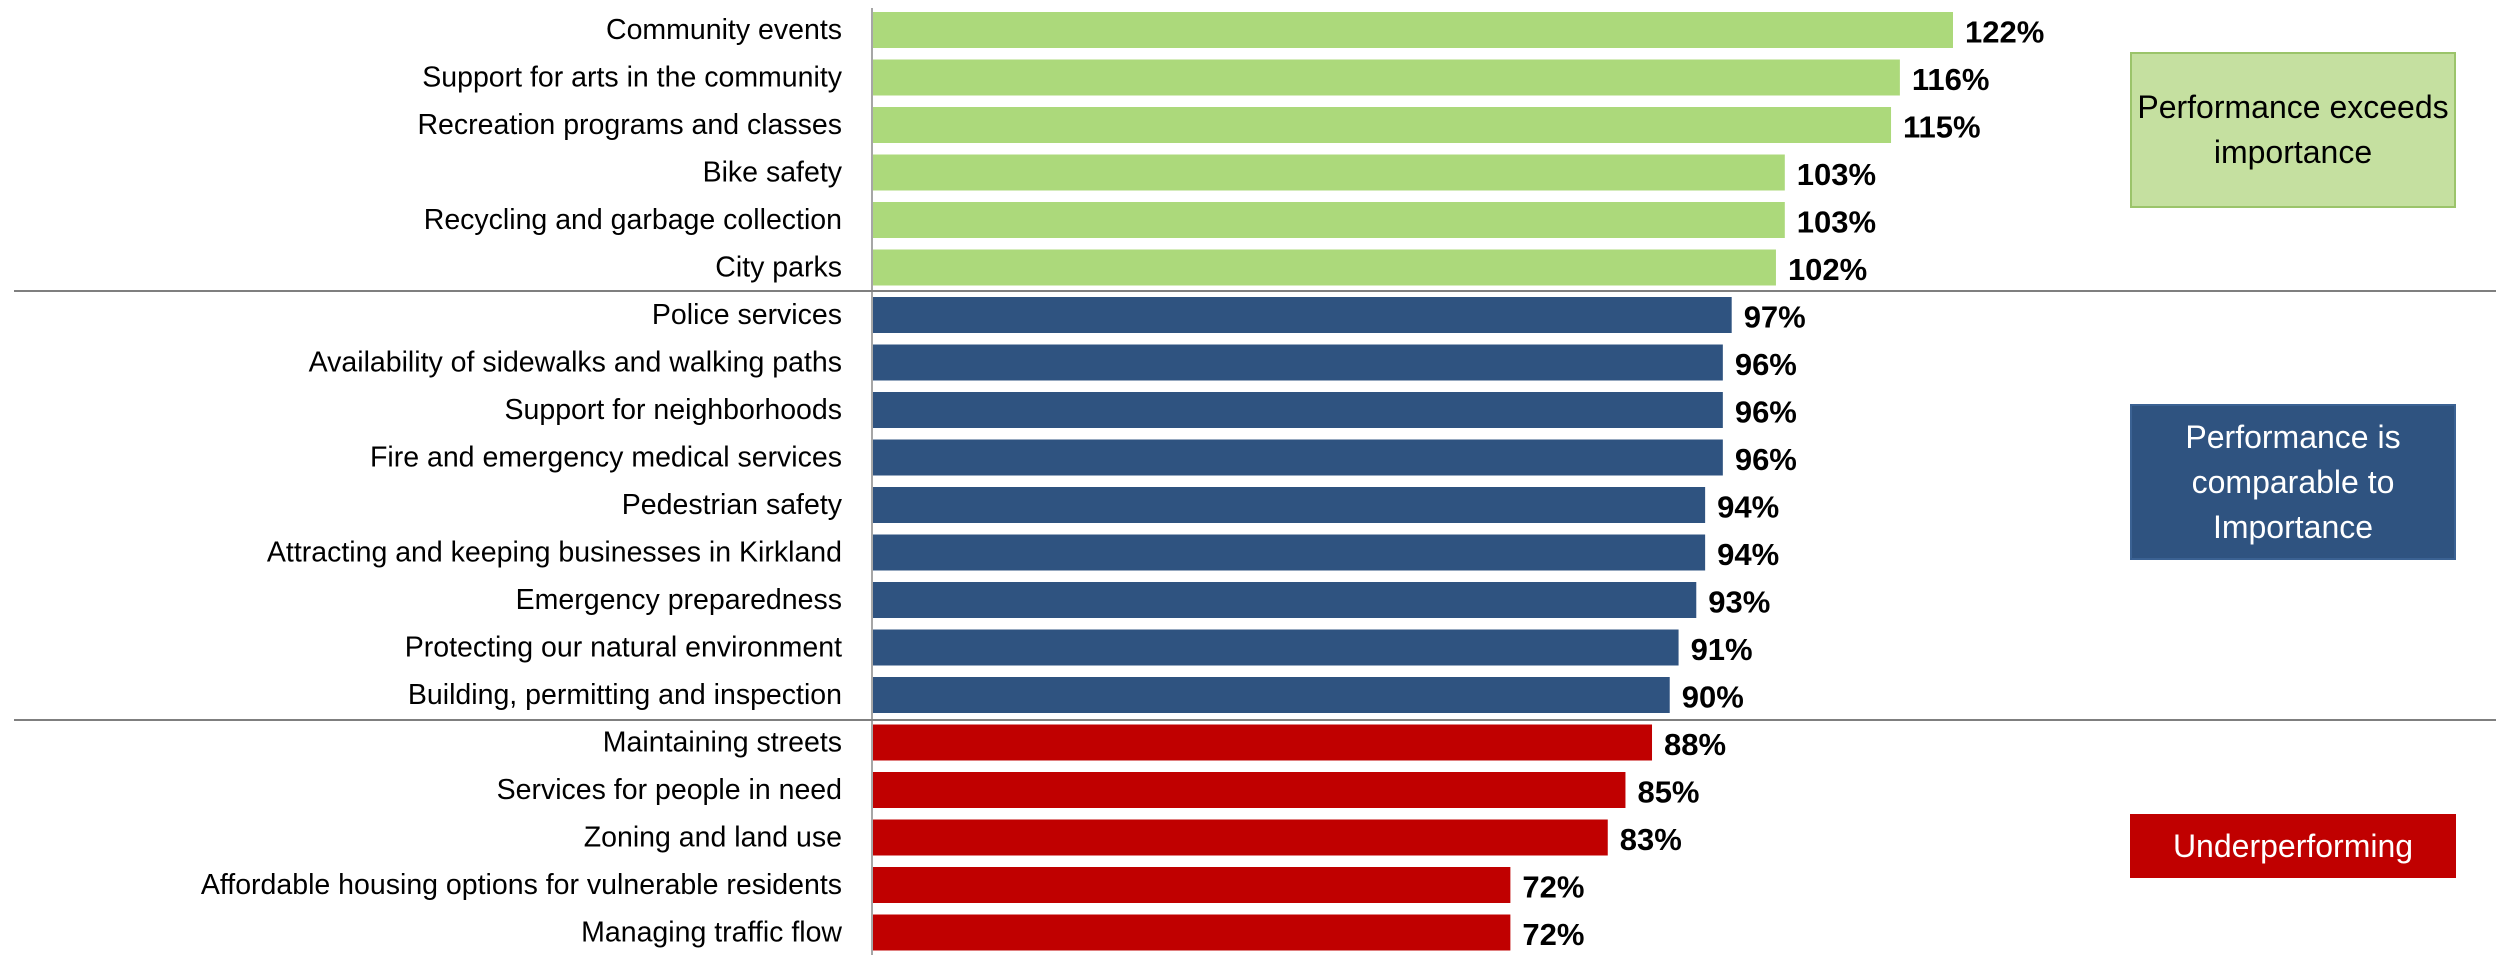 The height and width of the screenshot is (955, 2504). What do you see at coordinates (679, 600) in the screenshot?
I see `category-label: Emergency preparedness` at bounding box center [679, 600].